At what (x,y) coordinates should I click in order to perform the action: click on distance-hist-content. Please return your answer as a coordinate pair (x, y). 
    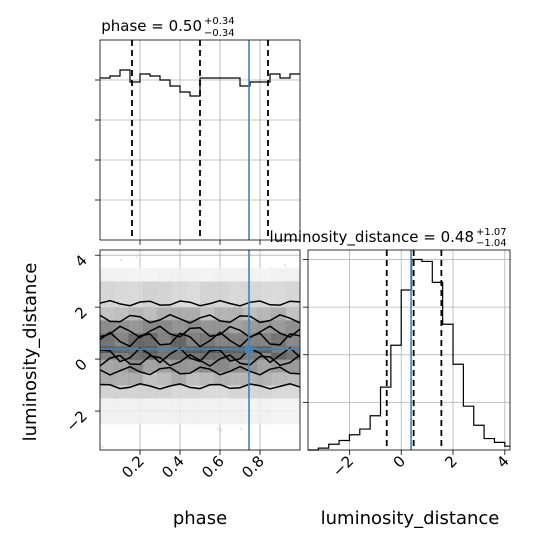
    Looking at the image, I should click on (409, 350).